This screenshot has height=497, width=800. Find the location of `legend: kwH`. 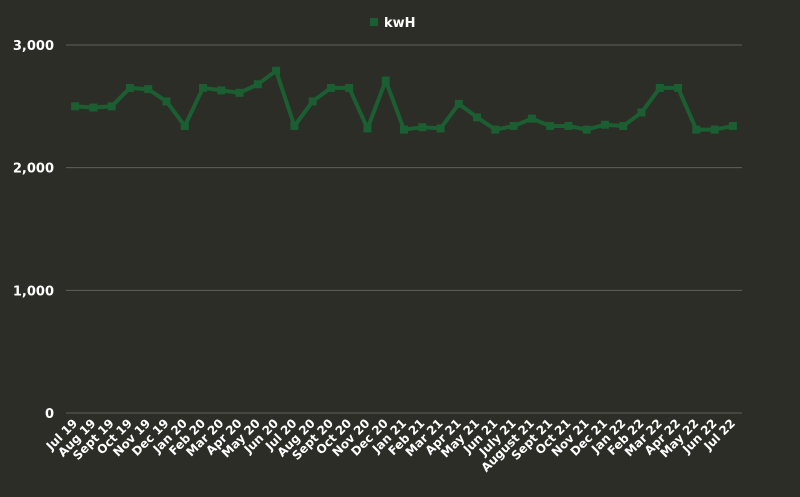

legend: kwH is located at coordinates (393, 23).